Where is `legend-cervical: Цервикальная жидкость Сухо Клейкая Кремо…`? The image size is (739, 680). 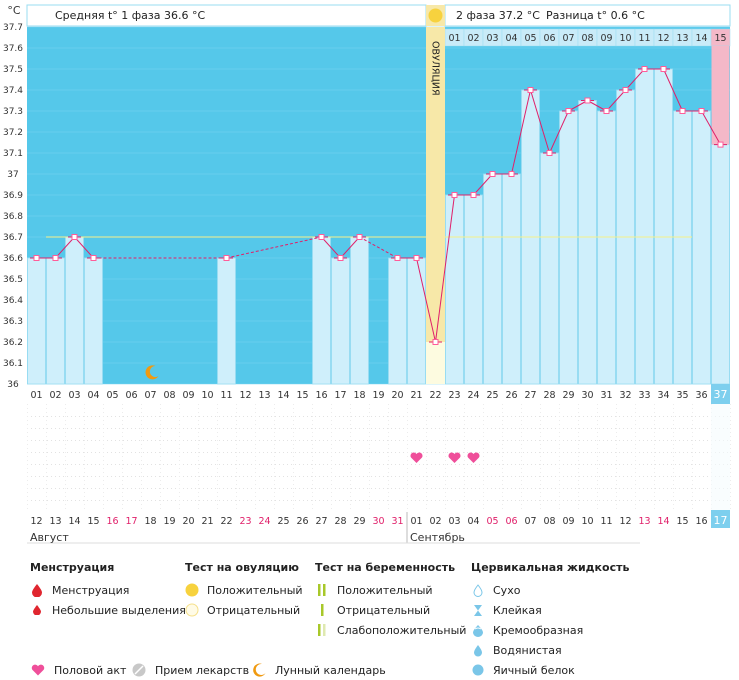
legend-cervical: Цервикальная жидкость Сухо Клейкая Кремо… is located at coordinates (550, 620).